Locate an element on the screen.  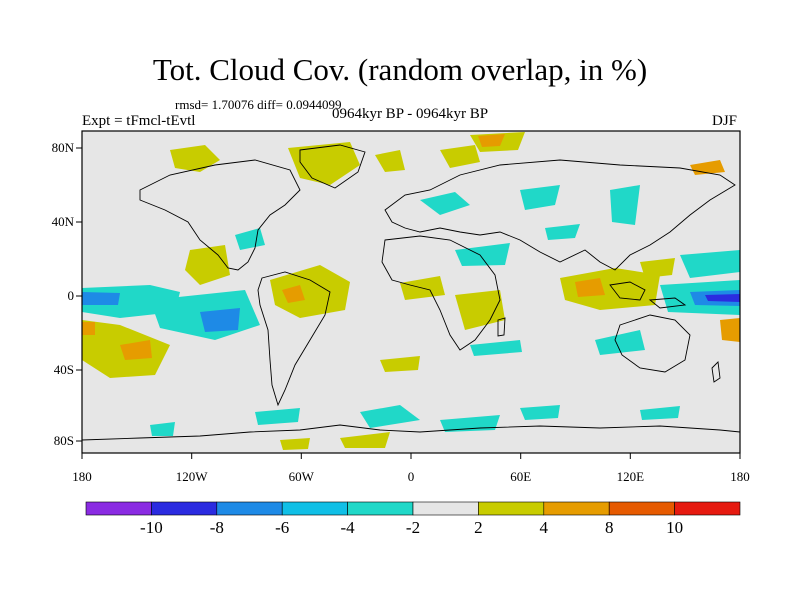
colorbar-label: -10 is located at coordinates (151, 527).